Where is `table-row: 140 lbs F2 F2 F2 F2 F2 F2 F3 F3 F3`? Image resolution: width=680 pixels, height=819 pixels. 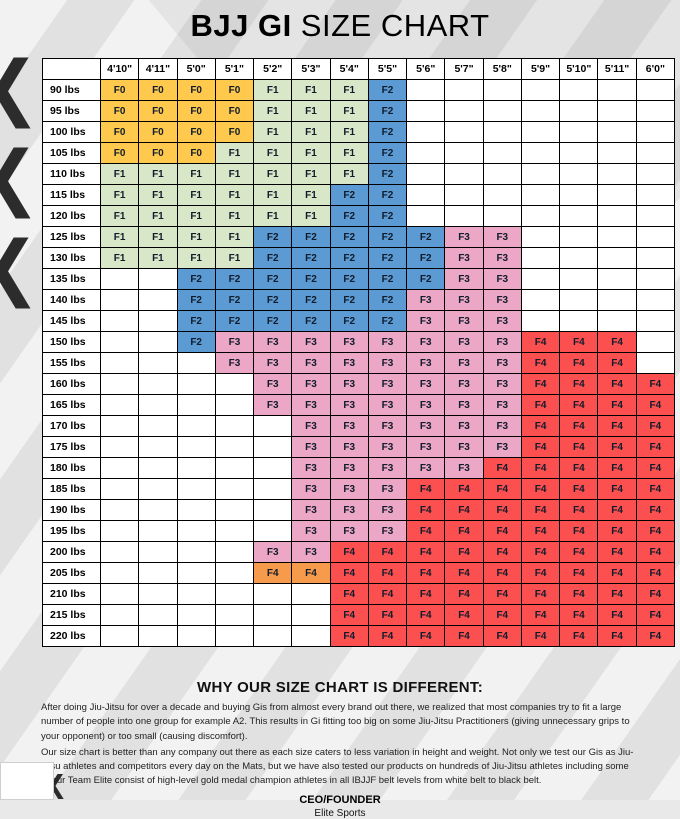 table-row: 140 lbs F2 F2 F2 F2 F2 F2 F3 F3 F3 is located at coordinates (358, 300).